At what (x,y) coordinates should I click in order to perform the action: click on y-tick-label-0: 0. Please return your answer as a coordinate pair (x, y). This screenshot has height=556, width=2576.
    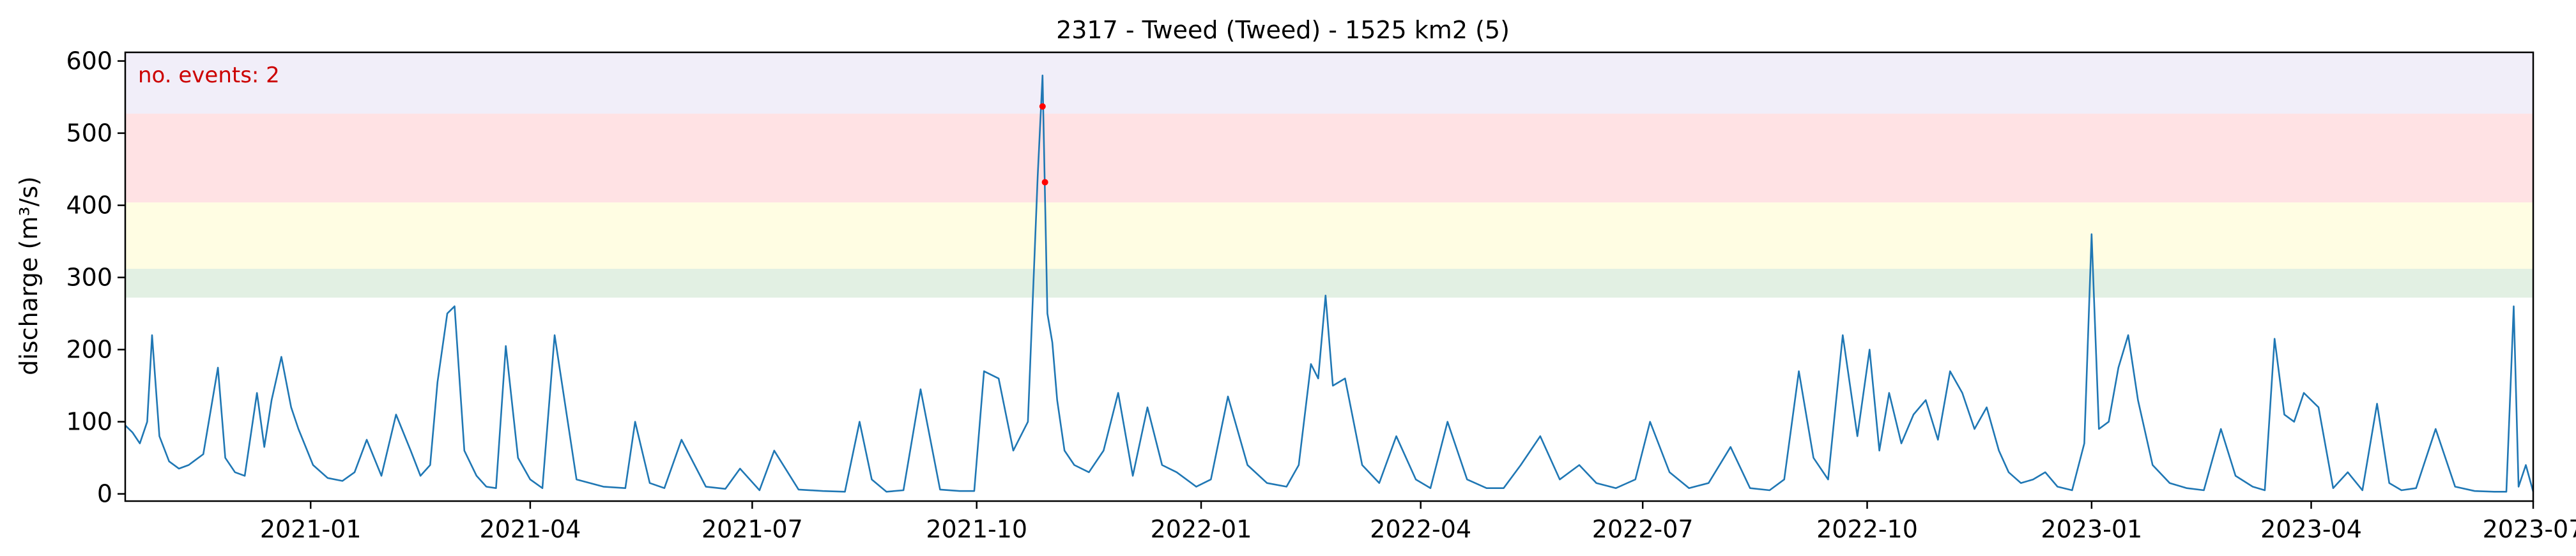
    Looking at the image, I should click on (104, 494).